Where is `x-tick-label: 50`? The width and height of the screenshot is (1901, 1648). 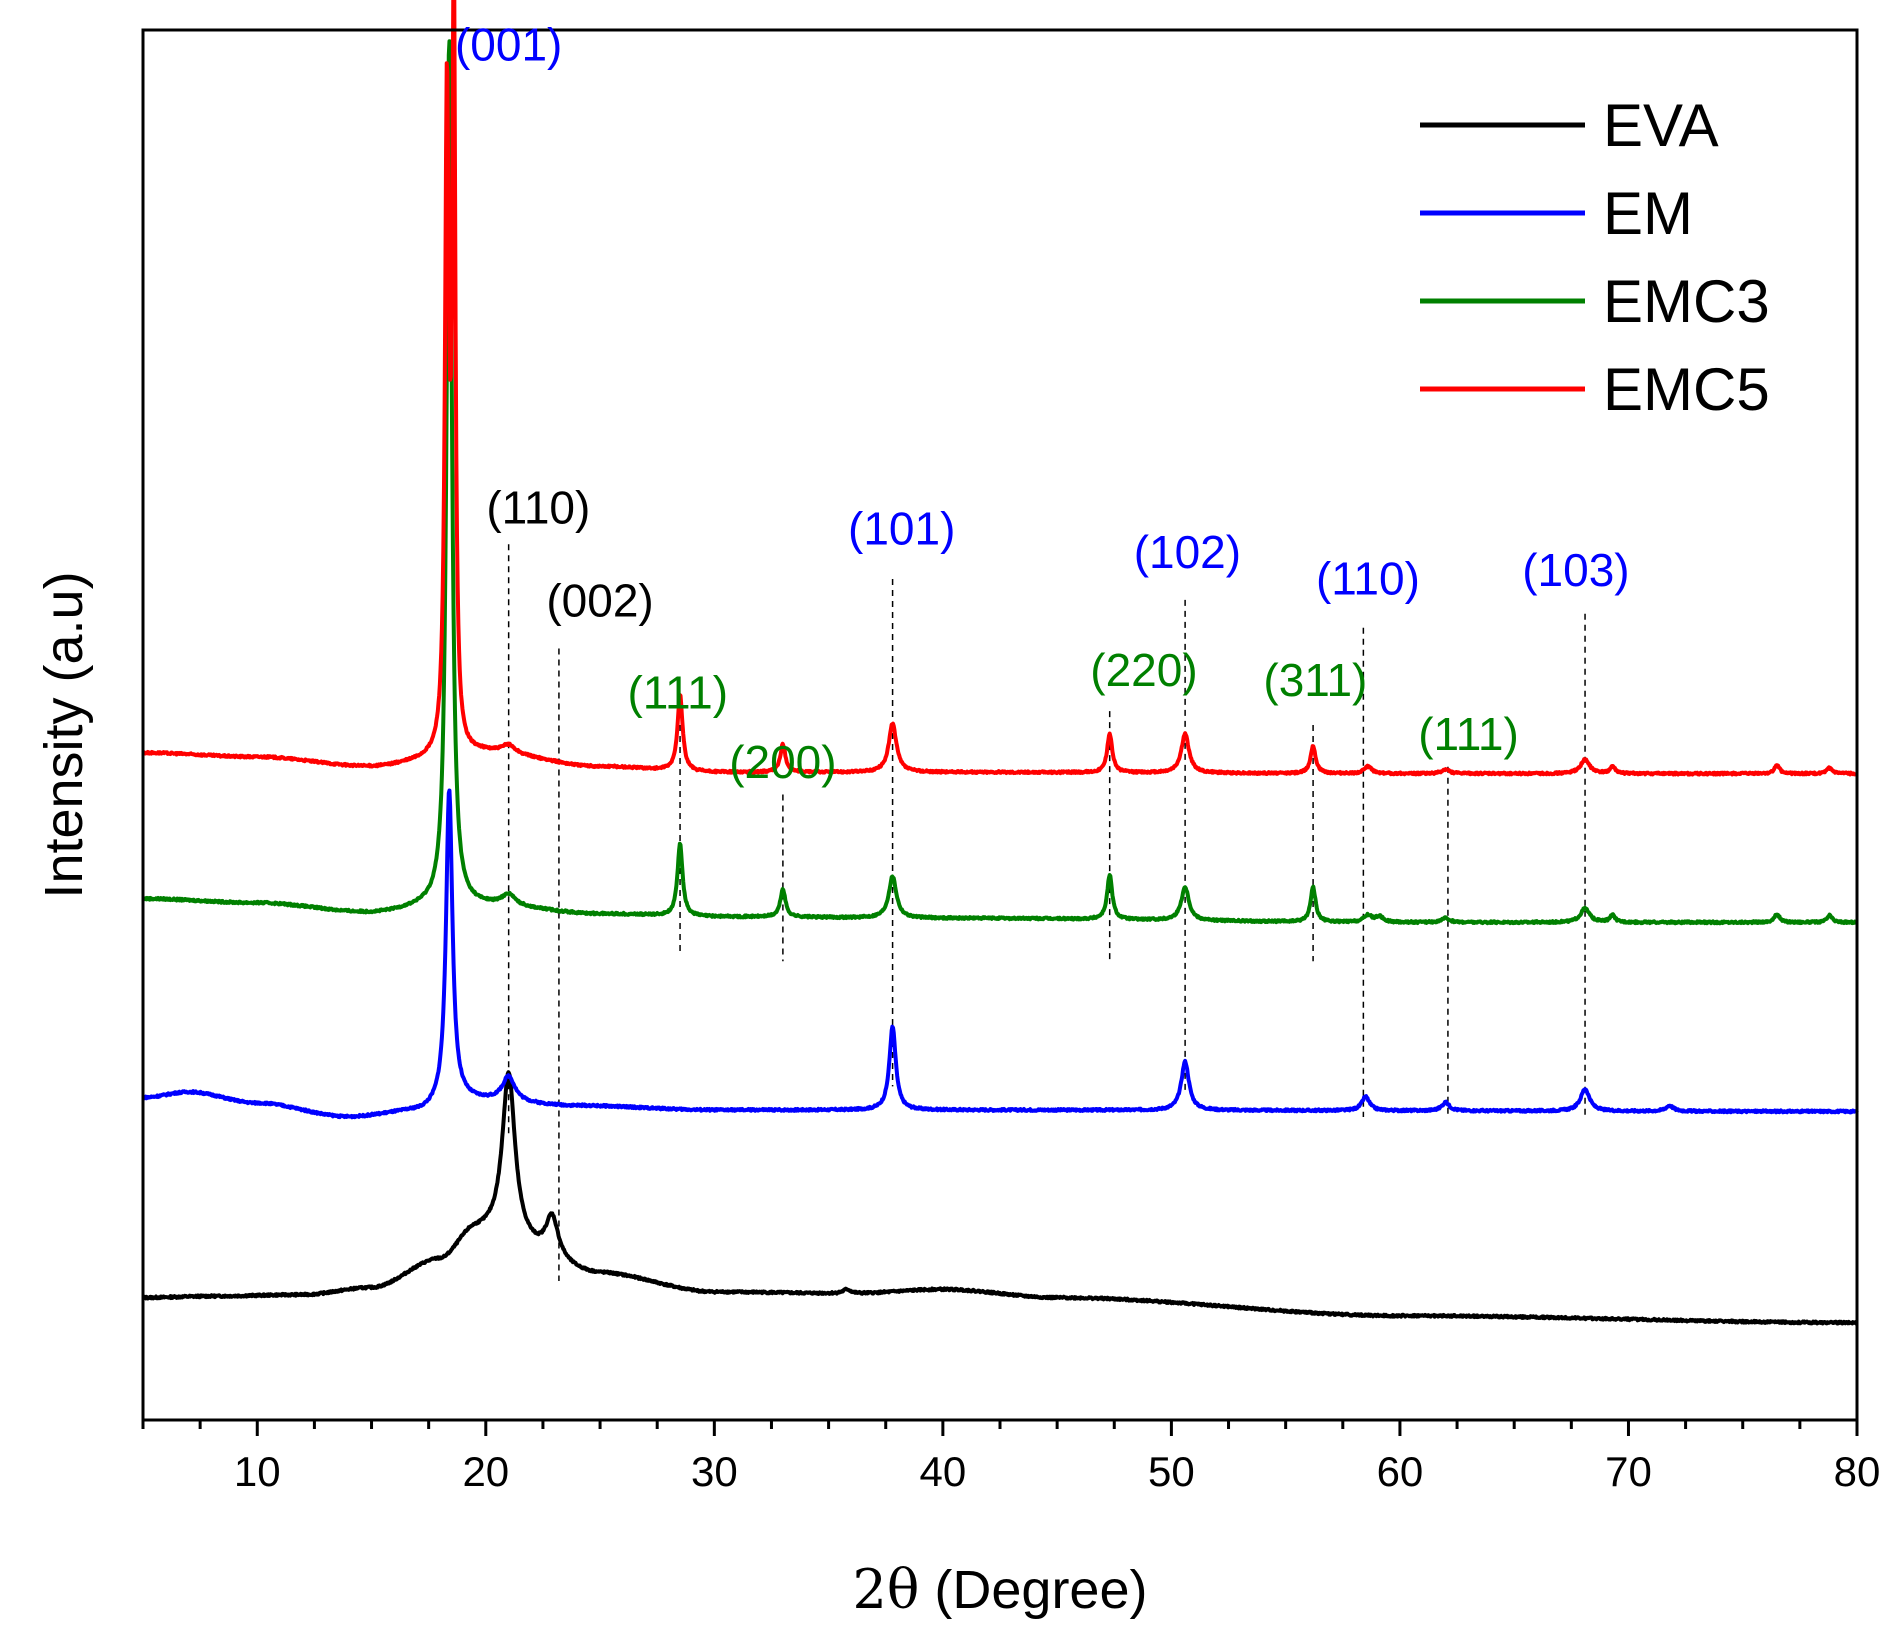
x-tick-label: 50 is located at coordinates (1171, 1471).